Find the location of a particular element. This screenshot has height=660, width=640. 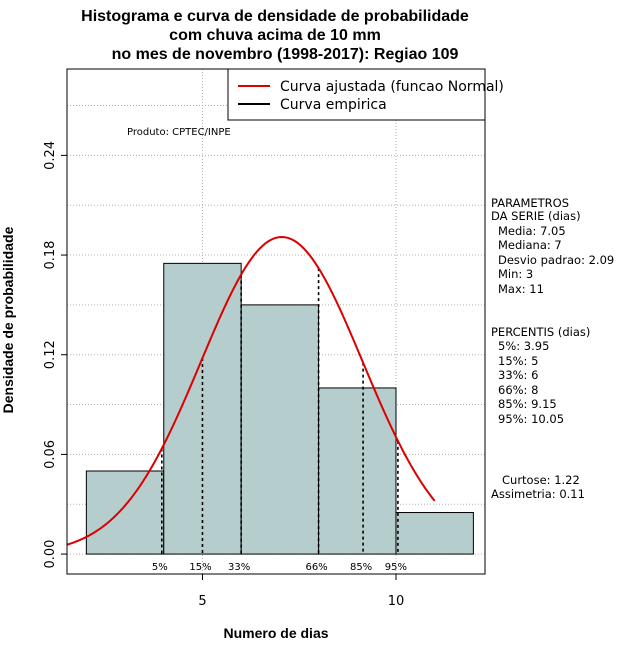

percentile-label-5: 95% is located at coordinates (396, 567).